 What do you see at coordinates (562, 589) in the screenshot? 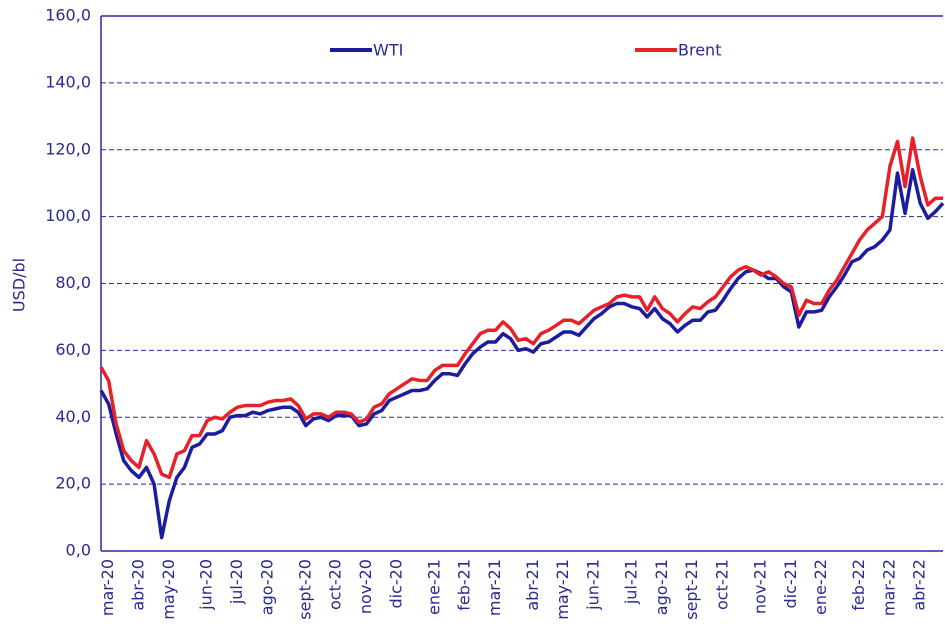
I see `x-tick-label: may-21` at bounding box center [562, 589].